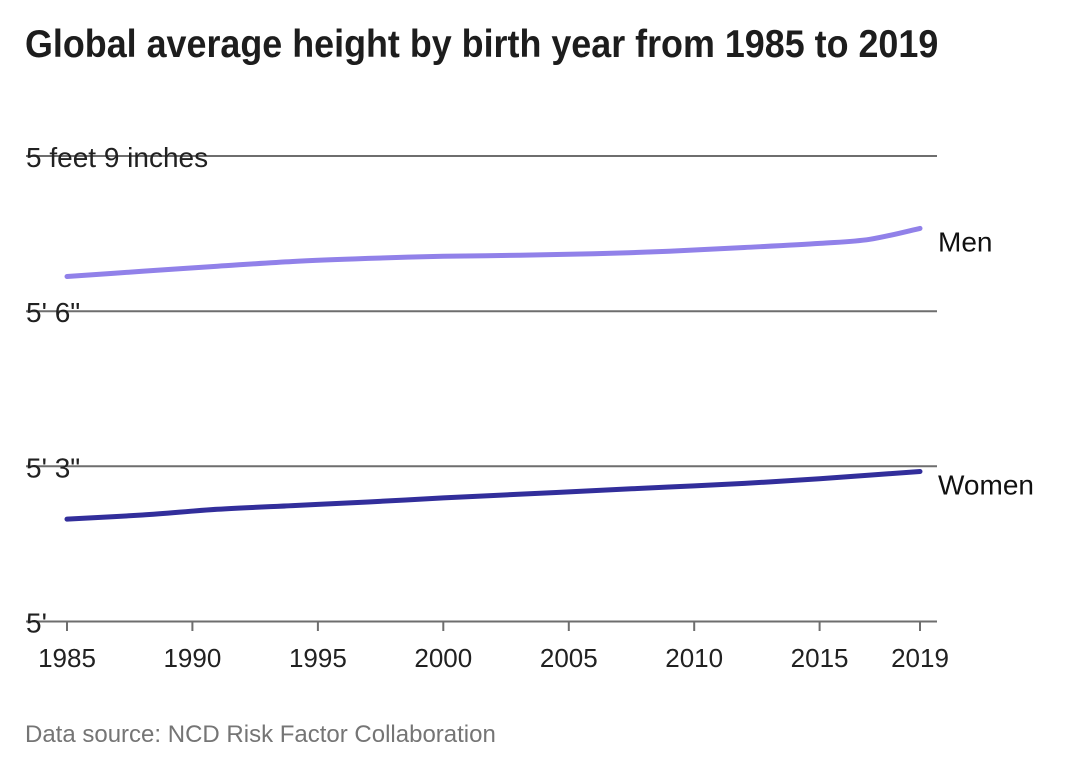 This screenshot has height=770, width=1080. What do you see at coordinates (53, 467) in the screenshot?
I see `y-axis-label: 5' 3"` at bounding box center [53, 467].